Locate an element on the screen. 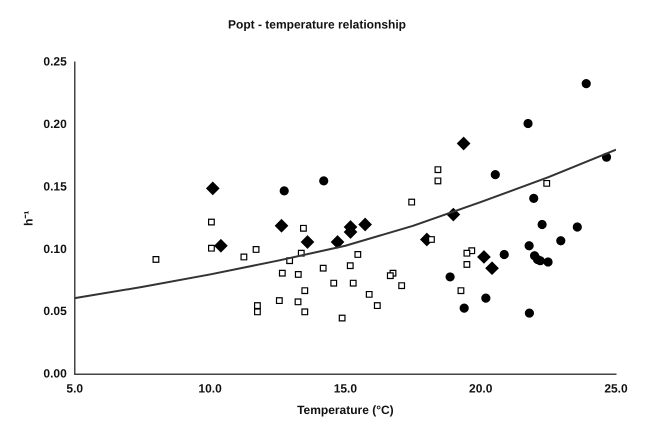  y-tick-label: 0.05 is located at coordinates (55, 311).